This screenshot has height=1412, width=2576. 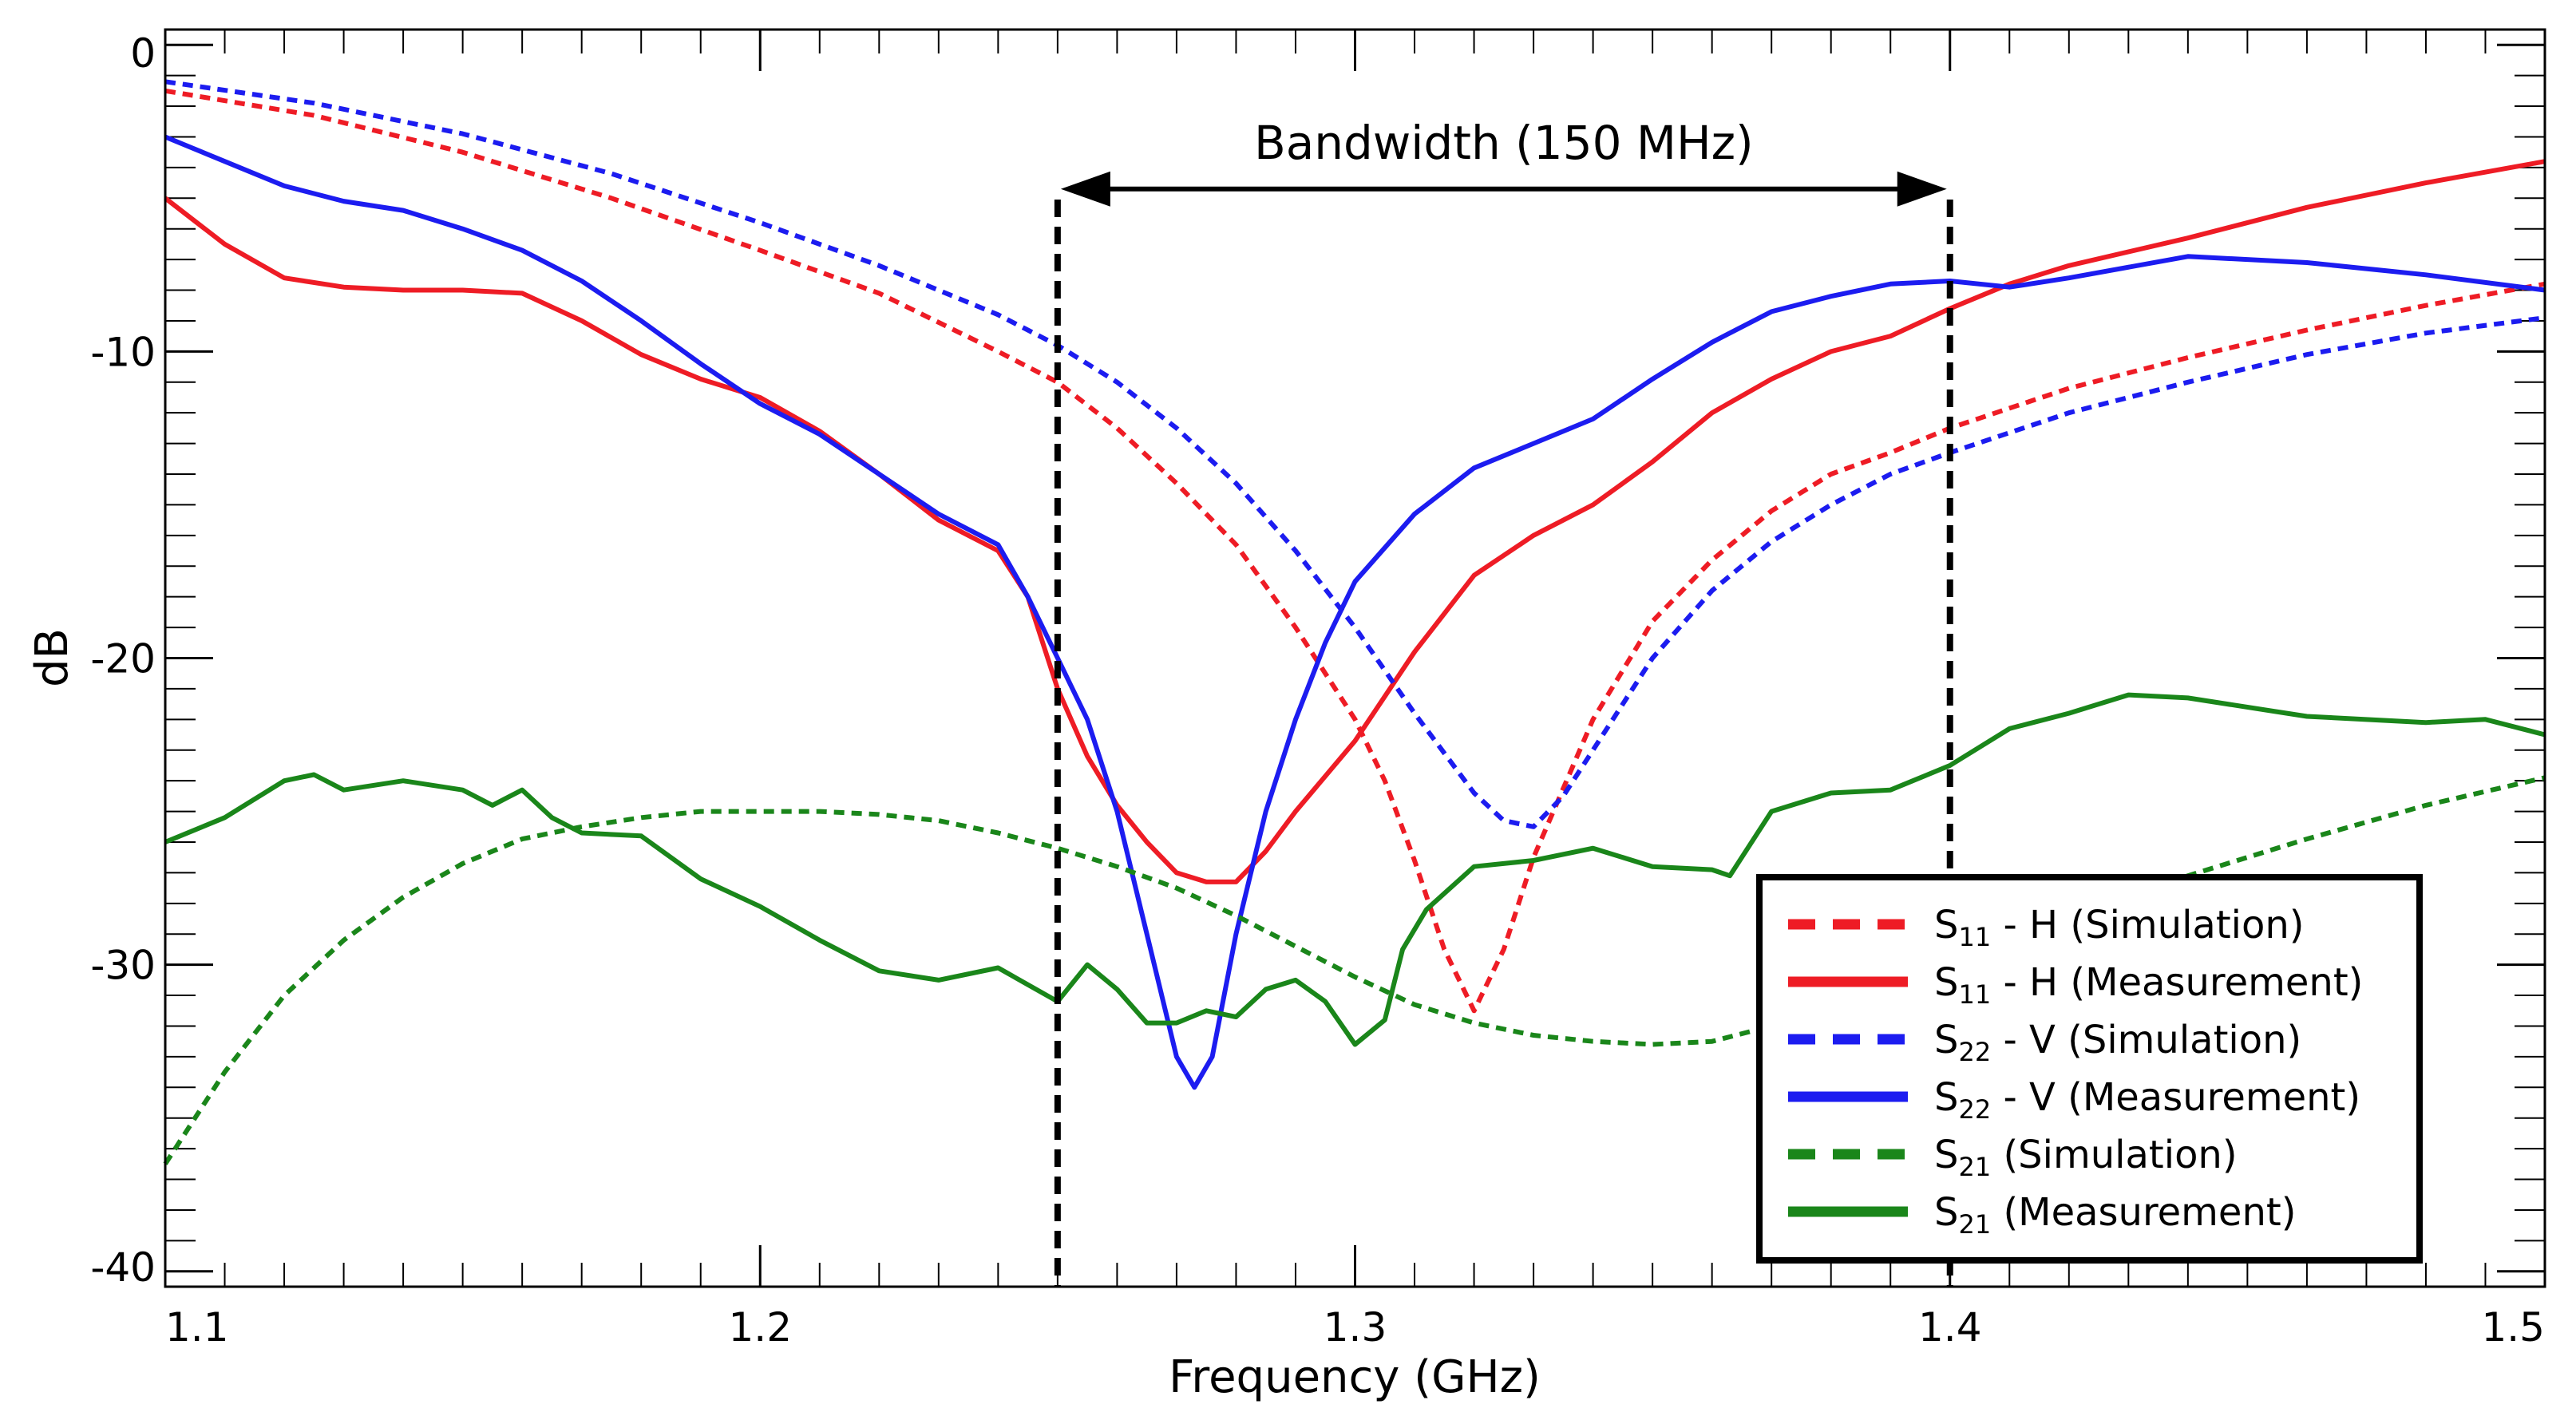 What do you see at coordinates (123, 352) in the screenshot?
I see `y-tick-label: -10` at bounding box center [123, 352].